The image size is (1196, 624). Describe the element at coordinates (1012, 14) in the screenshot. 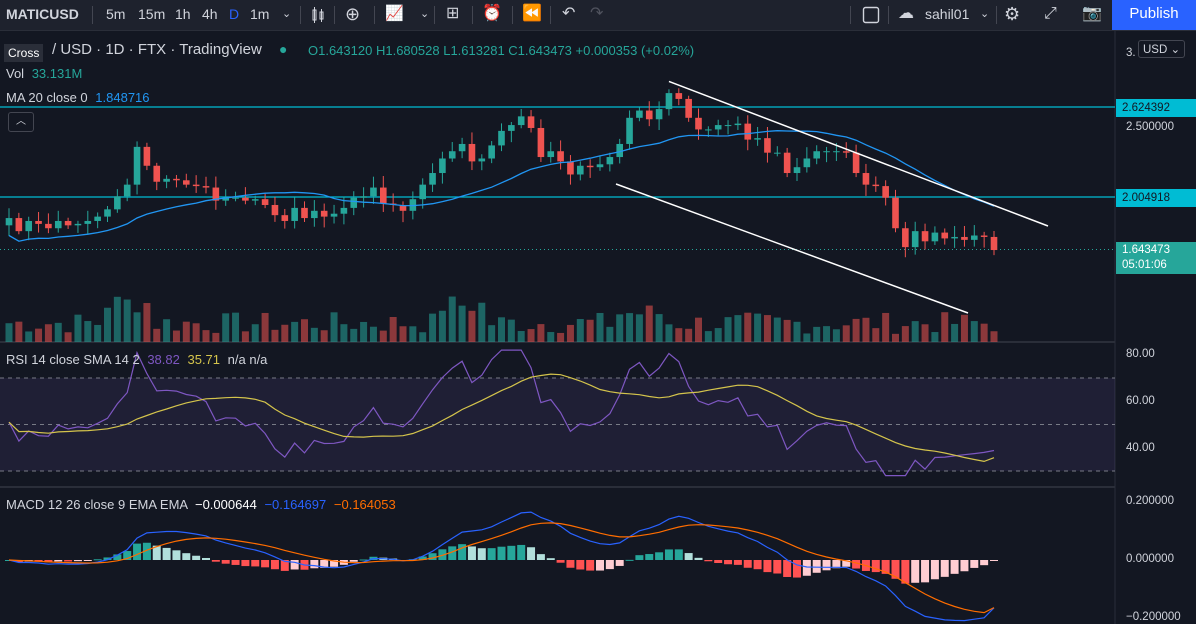

I see `settings-gear-icon: ⚙` at that location.